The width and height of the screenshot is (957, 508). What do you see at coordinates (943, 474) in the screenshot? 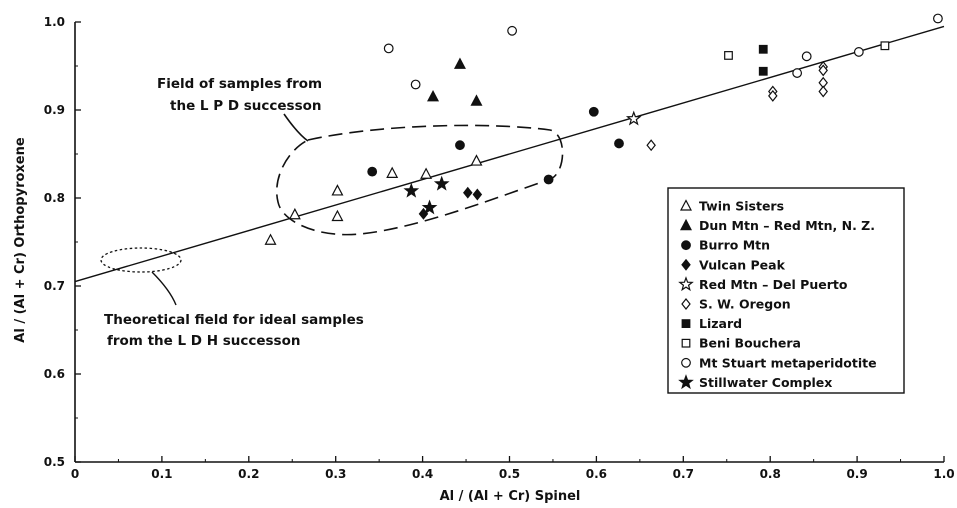
I see `x-tick-label: 1.0` at bounding box center [943, 474].